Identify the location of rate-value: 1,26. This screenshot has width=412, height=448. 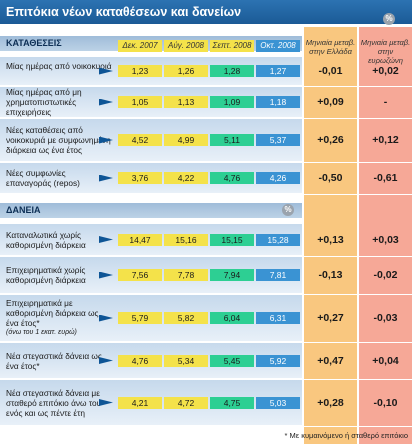
(186, 71).